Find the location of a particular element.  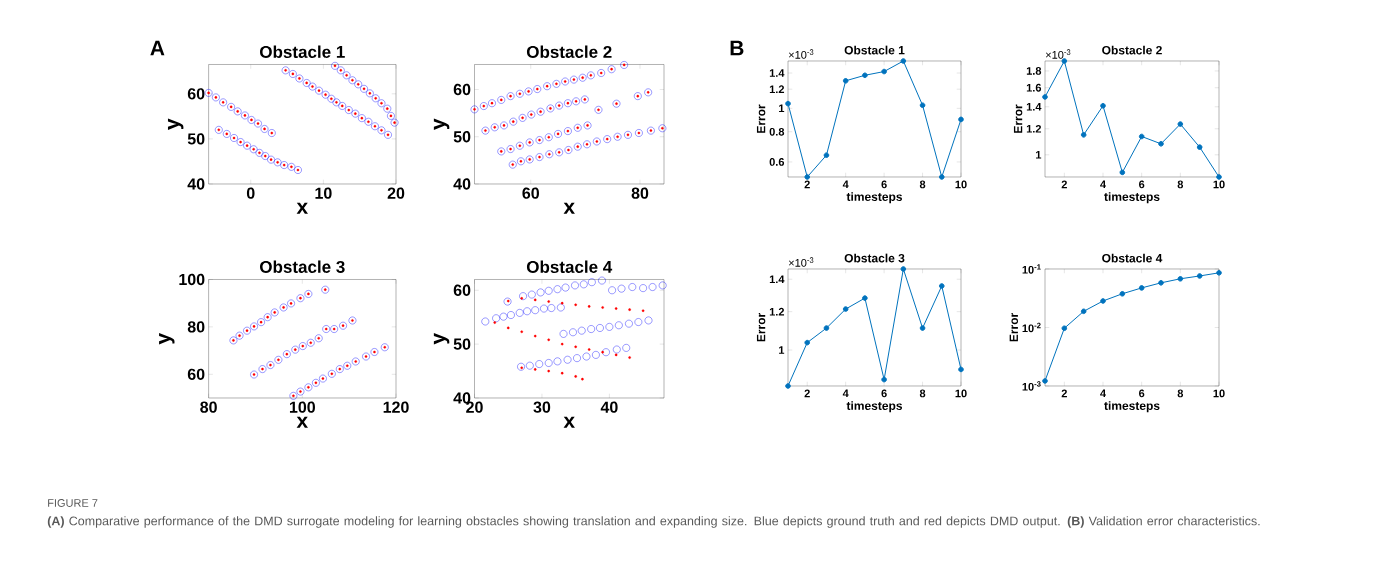

x-tick-label: 100 is located at coordinates (302, 407).